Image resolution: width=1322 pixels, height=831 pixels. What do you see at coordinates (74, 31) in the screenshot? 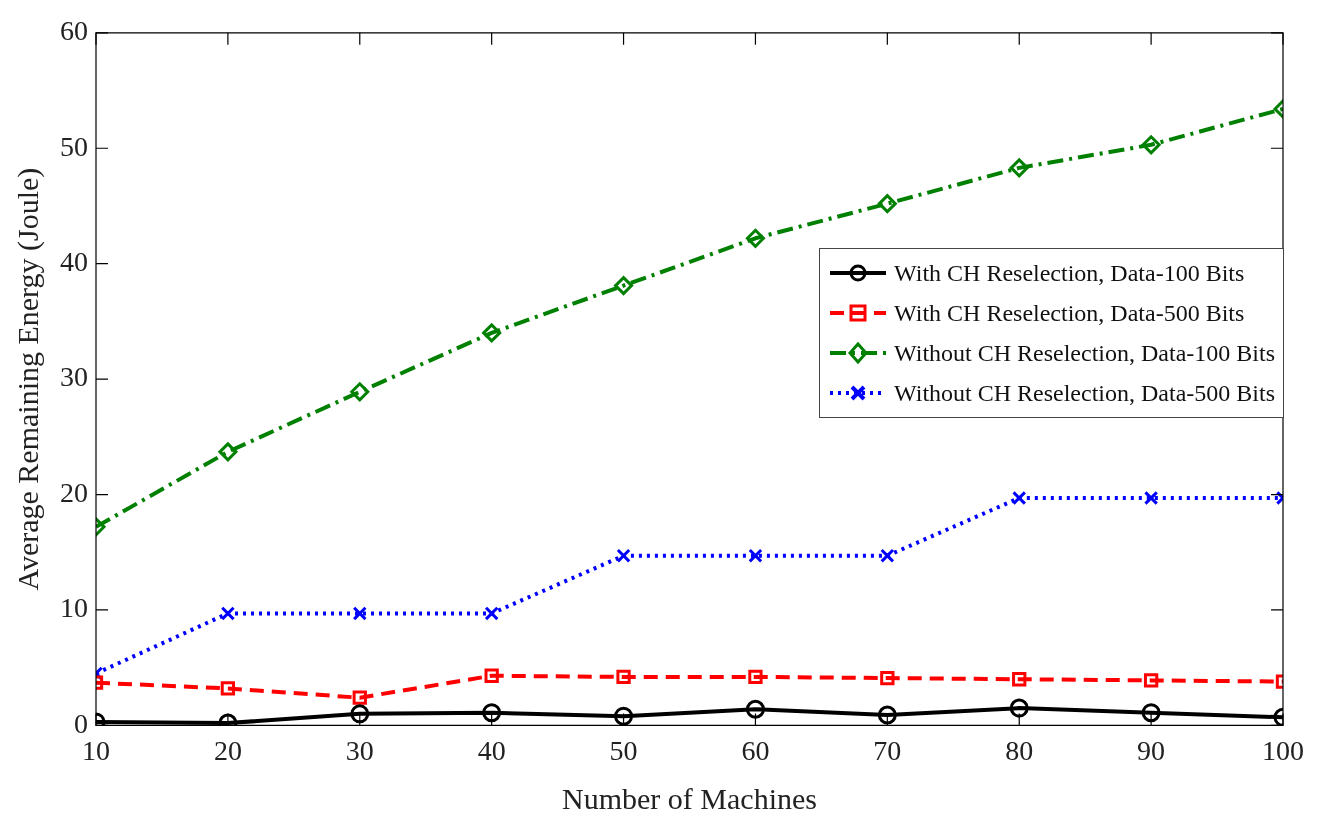
I see `y-tick-label: 60` at bounding box center [74, 31].